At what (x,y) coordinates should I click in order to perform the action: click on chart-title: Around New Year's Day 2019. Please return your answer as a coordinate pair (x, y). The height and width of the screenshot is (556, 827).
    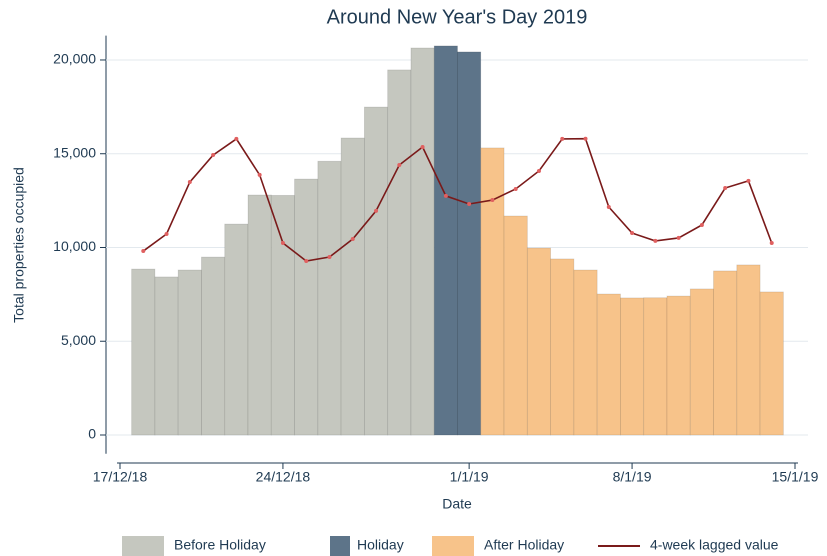
    Looking at the image, I should click on (457, 17).